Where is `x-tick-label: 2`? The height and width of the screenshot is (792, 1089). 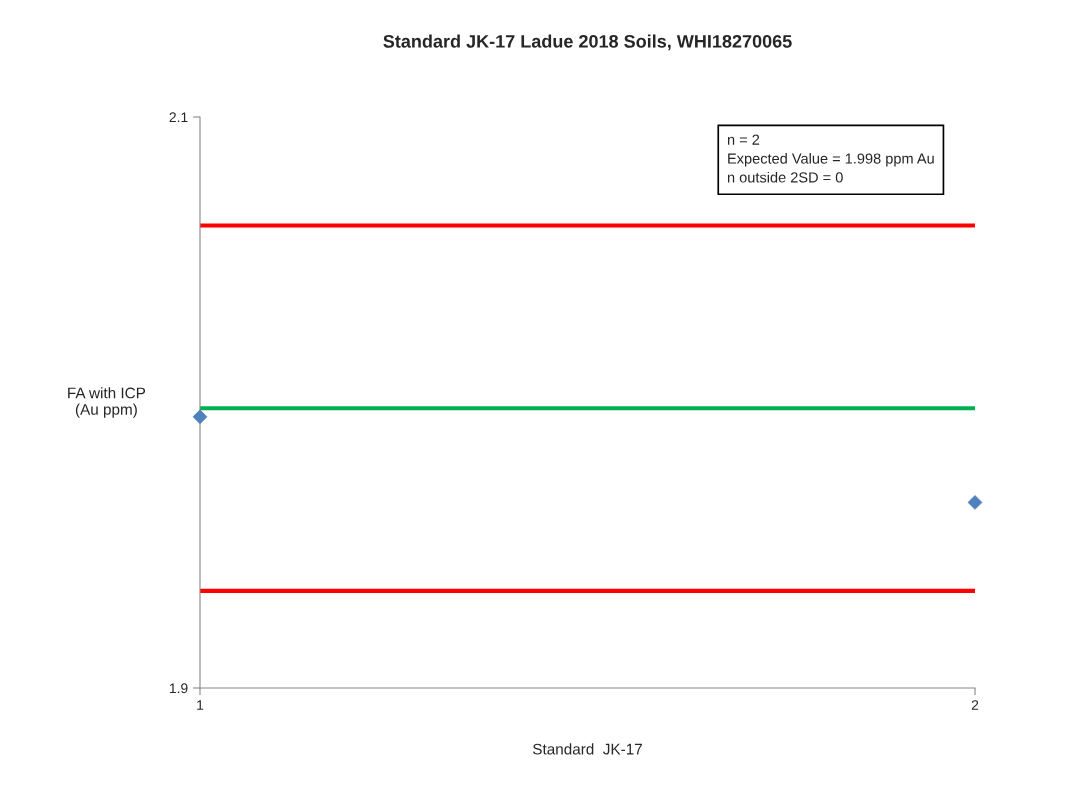
x-tick-label: 2 is located at coordinates (975, 705).